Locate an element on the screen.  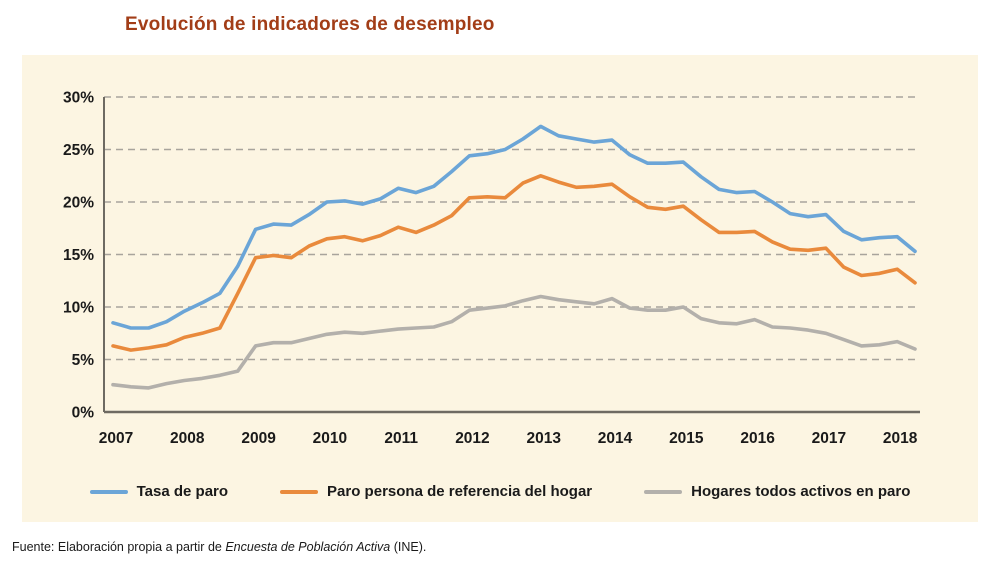
legend-item-paro-referencia: Paro persona de referencia del hogar is located at coordinates (436, 491).